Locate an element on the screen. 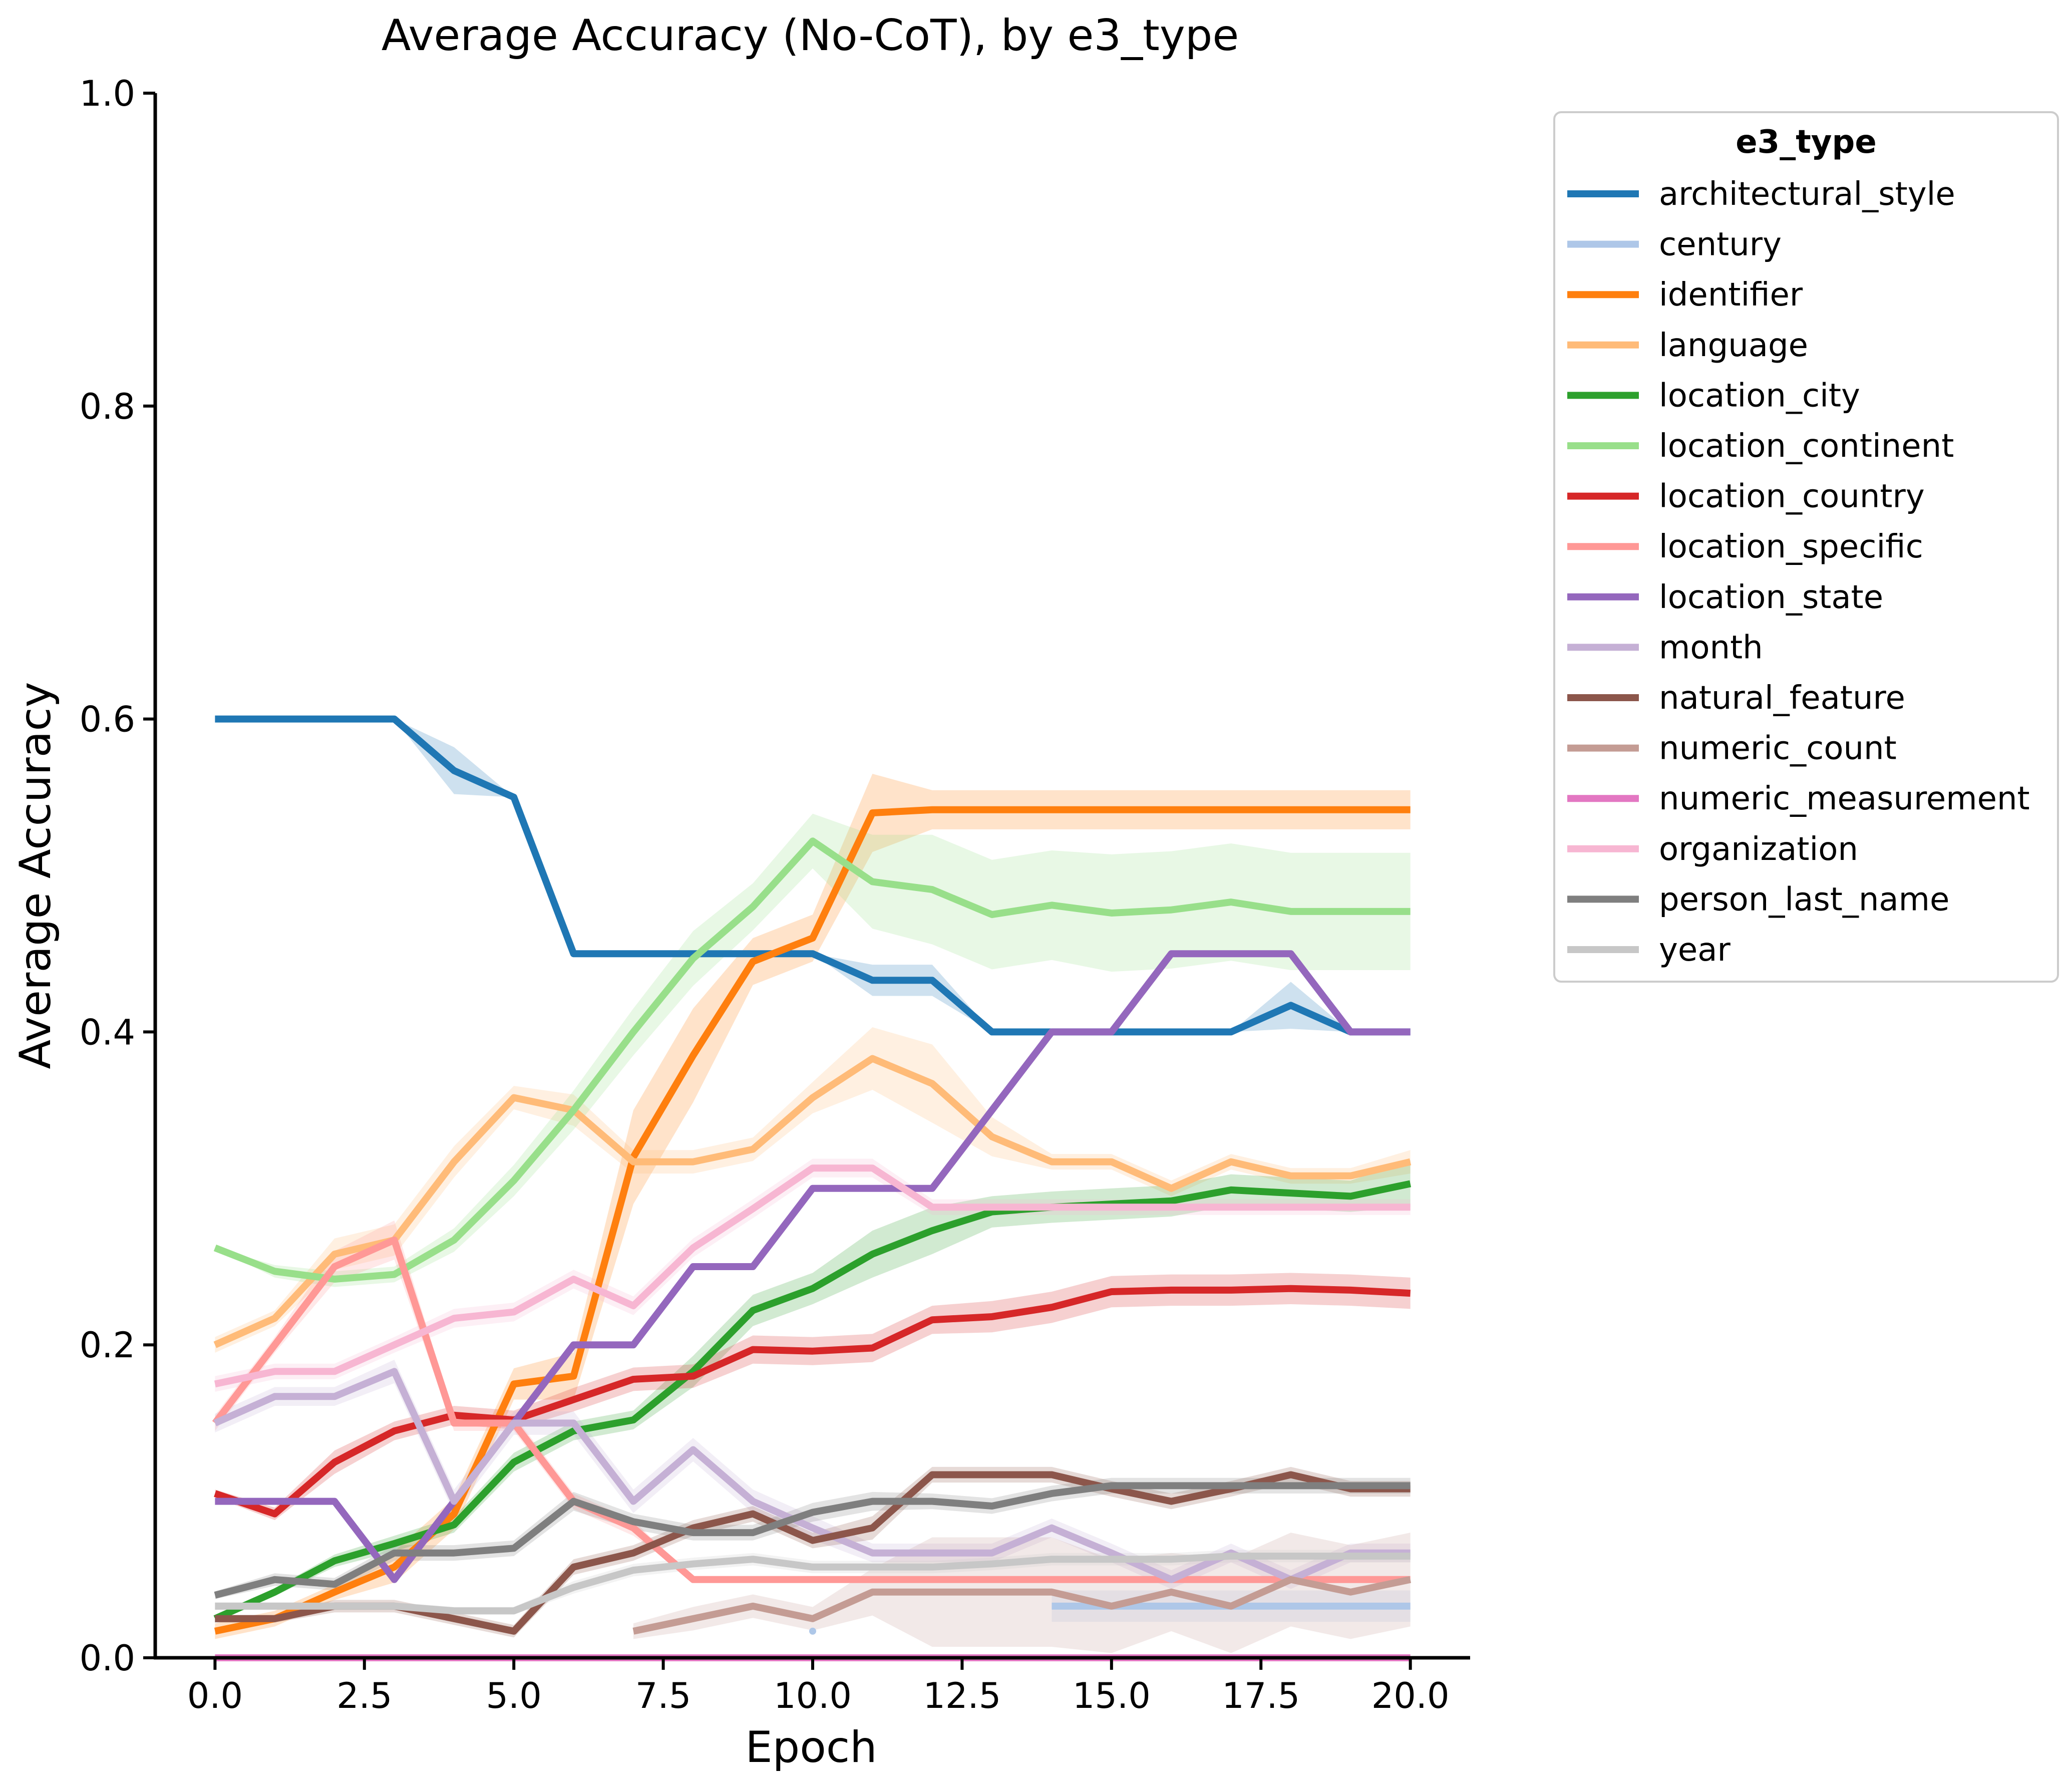 The image size is (2072, 1787). x-tick-label: 7.5 is located at coordinates (663, 1696).